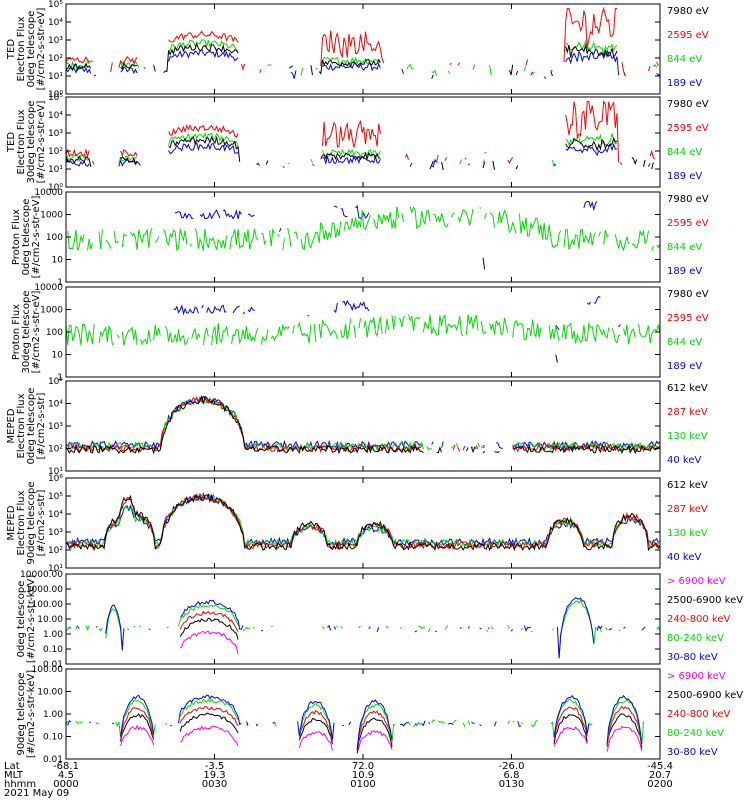  I want to click on x-tick-label-mlt: 10.9, so click(363, 775).